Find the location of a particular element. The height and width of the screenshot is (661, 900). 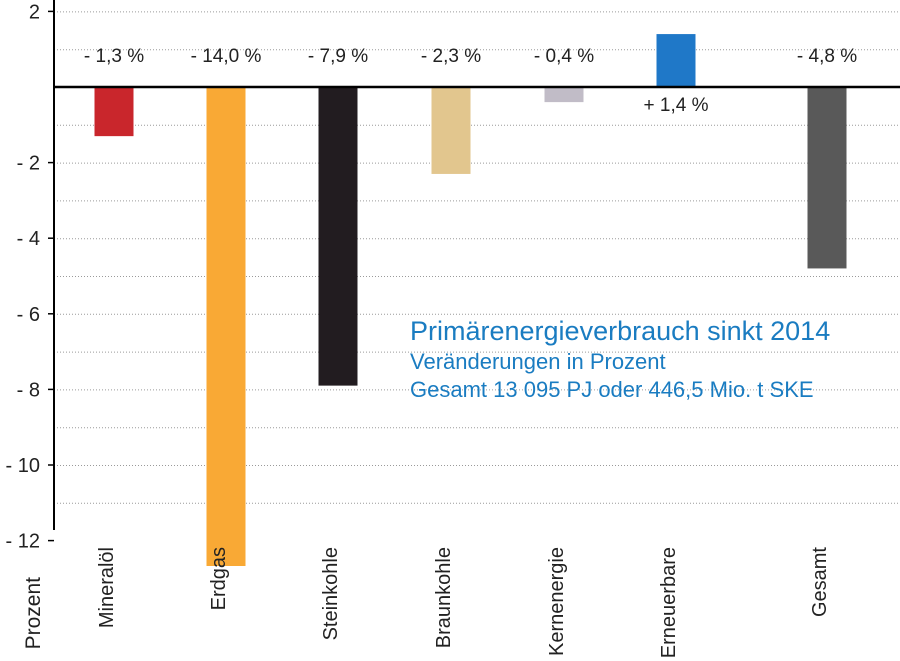

category-label: Gesamt is located at coordinates (820, 582).